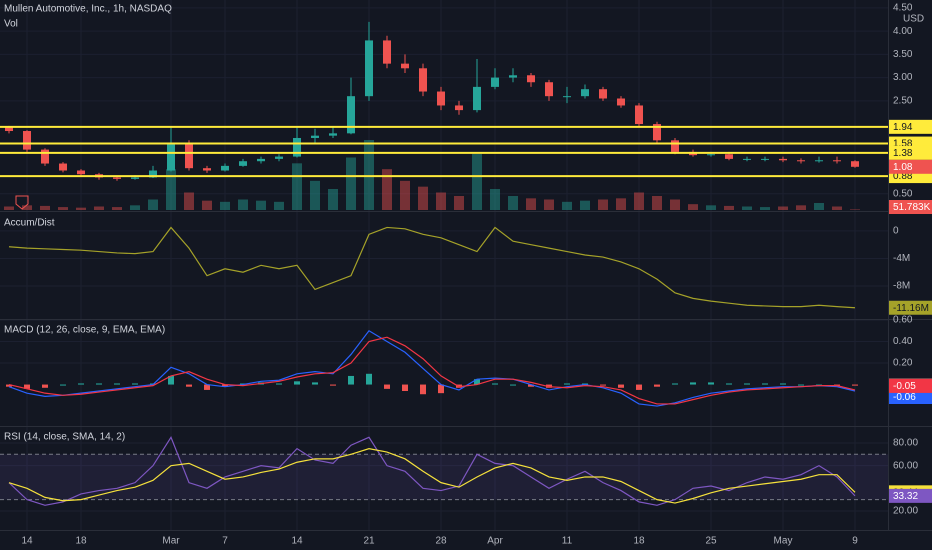 The width and height of the screenshot is (932, 550). I want to click on x-tick-label: 18, so click(639, 541).